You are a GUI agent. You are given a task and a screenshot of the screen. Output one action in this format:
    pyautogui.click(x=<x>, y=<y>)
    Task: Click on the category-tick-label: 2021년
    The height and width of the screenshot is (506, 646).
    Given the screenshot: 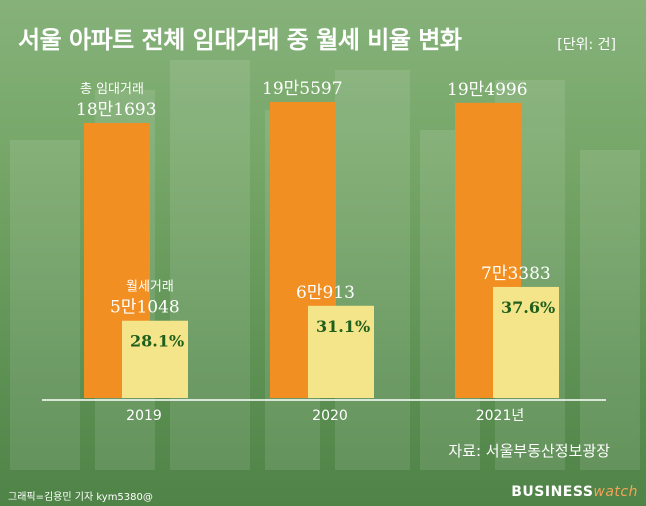 What is the action you would take?
    pyautogui.click(x=500, y=416)
    